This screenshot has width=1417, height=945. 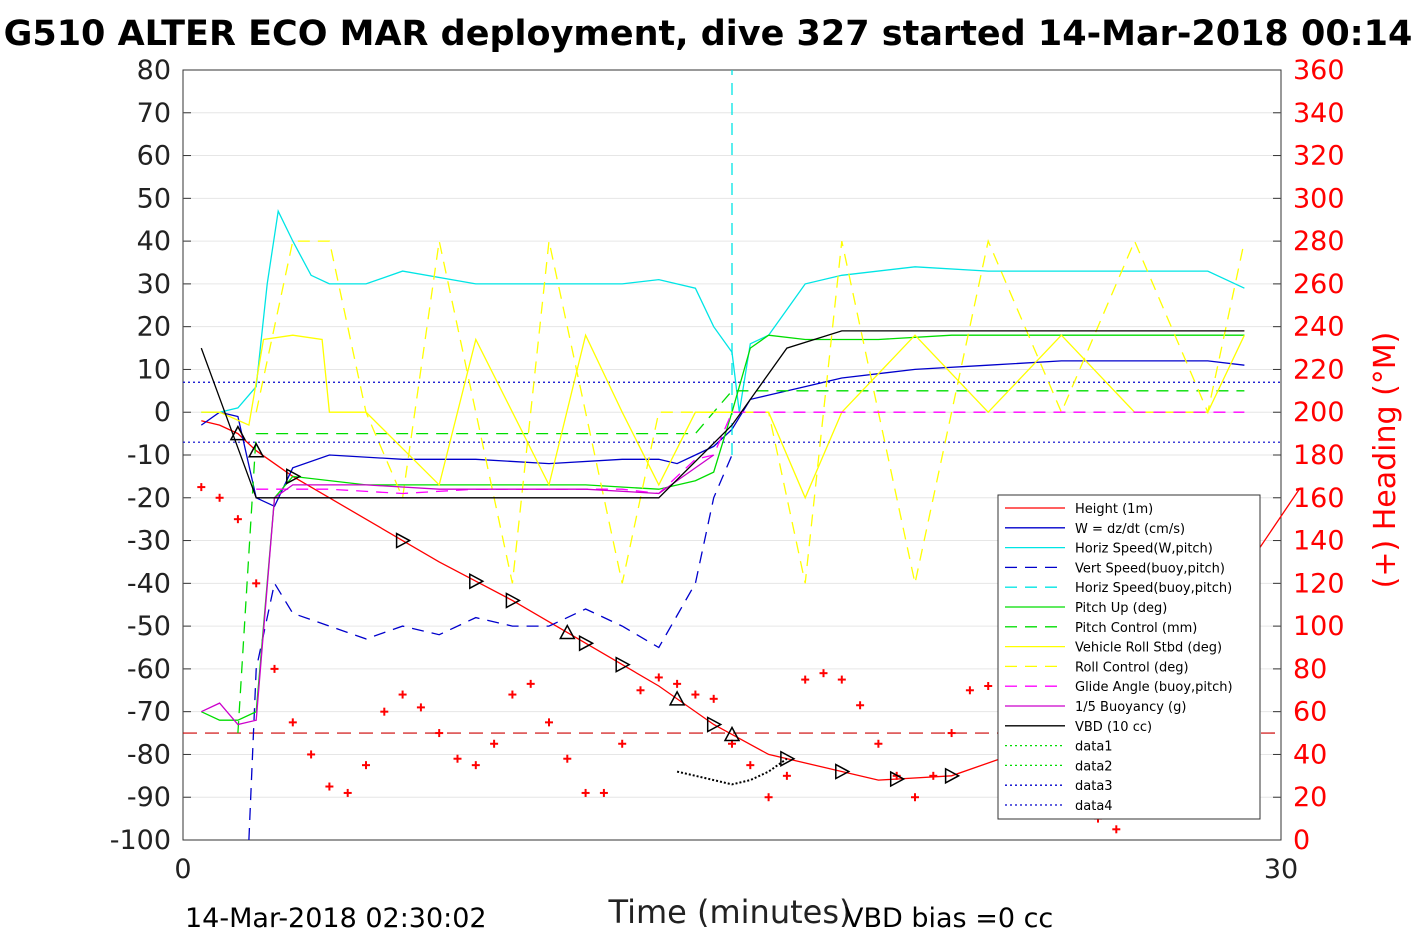 I want to click on legend-label: VBD (10 cc), so click(x=1113, y=727).